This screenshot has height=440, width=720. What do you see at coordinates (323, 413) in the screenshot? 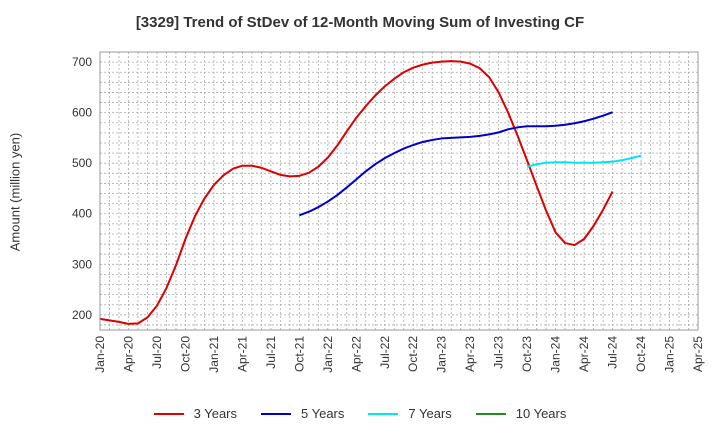
I see `legend-label: 5 Years` at bounding box center [323, 413].